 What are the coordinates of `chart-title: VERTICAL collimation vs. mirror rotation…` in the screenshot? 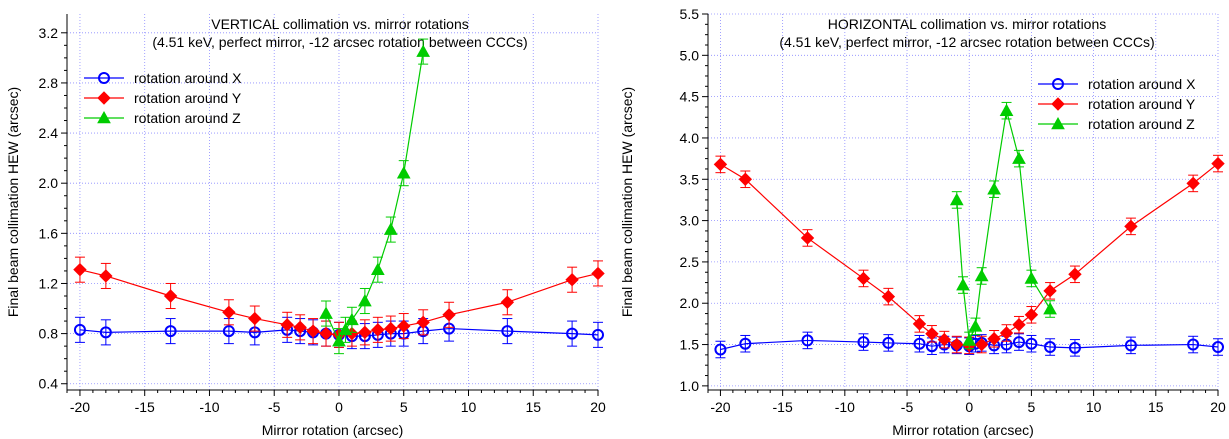 It's located at (340, 24).